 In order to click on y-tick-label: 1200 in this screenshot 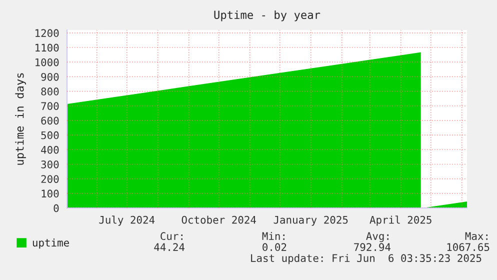, I will do `click(47, 33)`.